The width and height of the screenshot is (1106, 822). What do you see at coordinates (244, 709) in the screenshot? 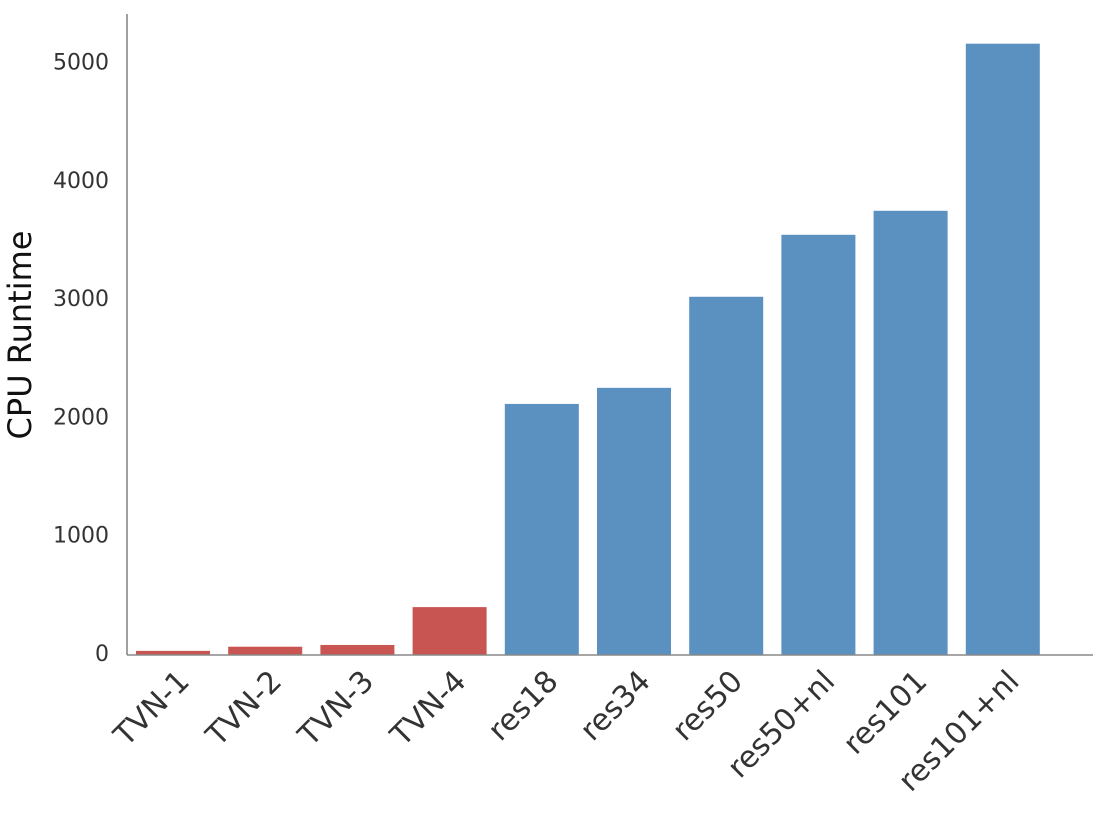
I see `x-tick-label: TVN-2` at bounding box center [244, 709].